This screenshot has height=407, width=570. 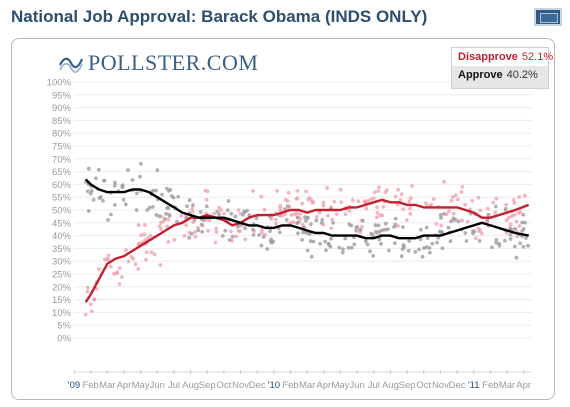 I want to click on x-tick-label: Mar, so click(x=507, y=385).